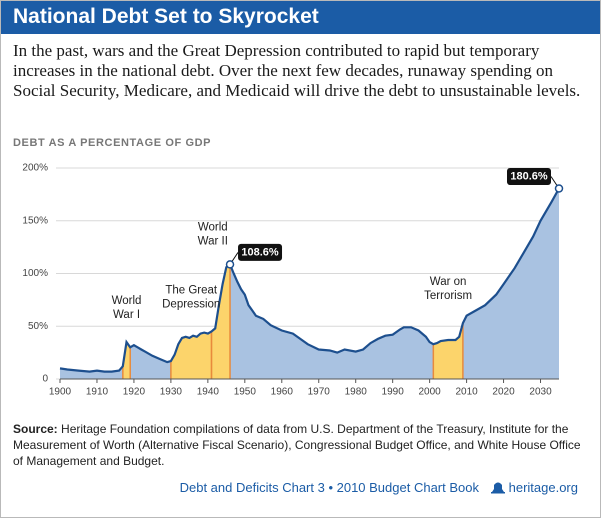 This screenshot has height=518, width=601. What do you see at coordinates (35, 168) in the screenshot?
I see `y-tick-label: 200%` at bounding box center [35, 168].